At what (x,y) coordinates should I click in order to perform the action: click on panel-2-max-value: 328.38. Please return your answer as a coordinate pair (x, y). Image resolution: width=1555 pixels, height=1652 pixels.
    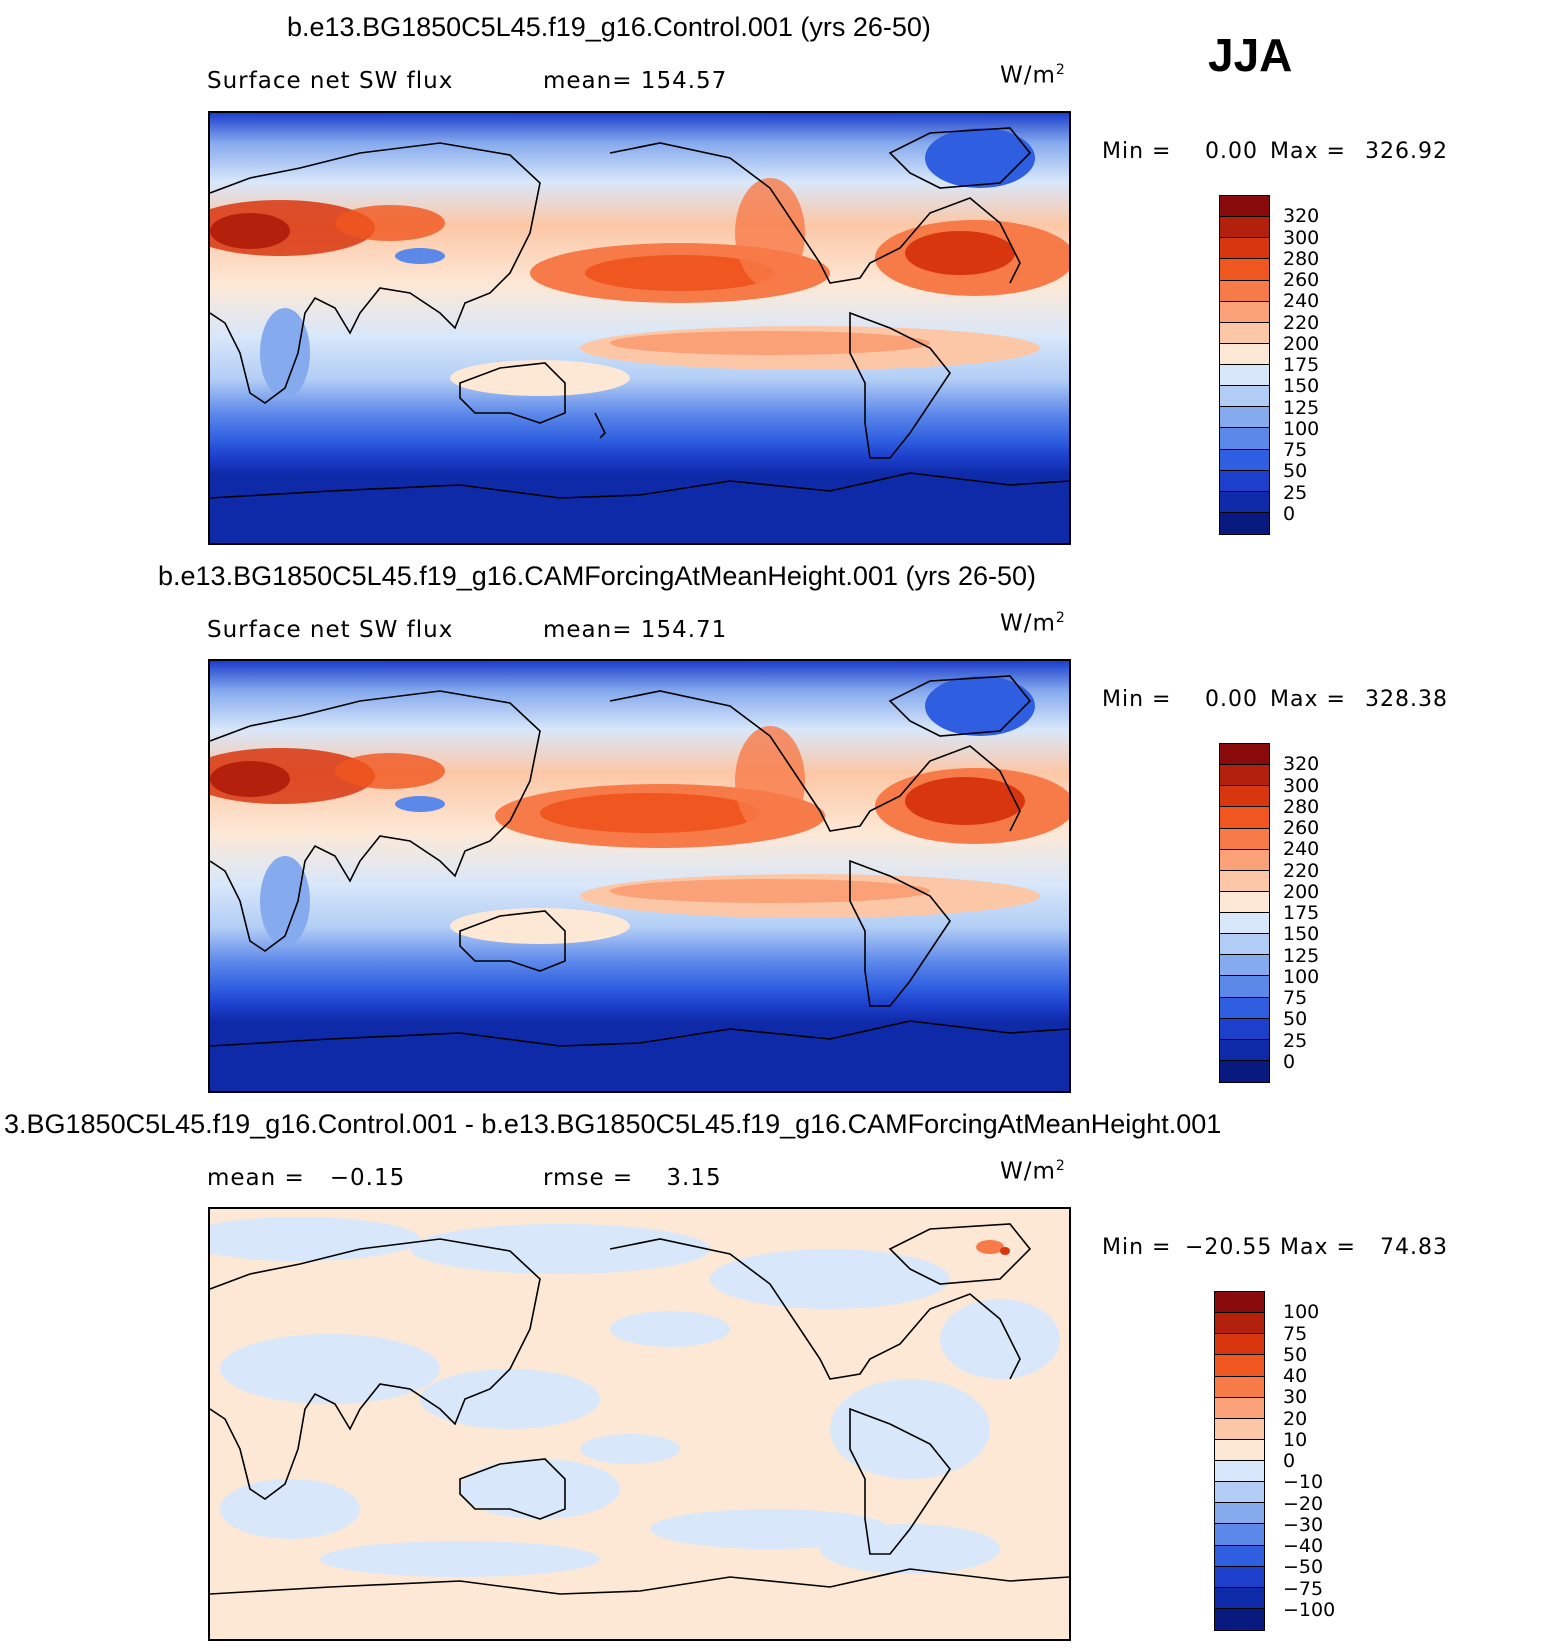
    Looking at the image, I should click on (1406, 699).